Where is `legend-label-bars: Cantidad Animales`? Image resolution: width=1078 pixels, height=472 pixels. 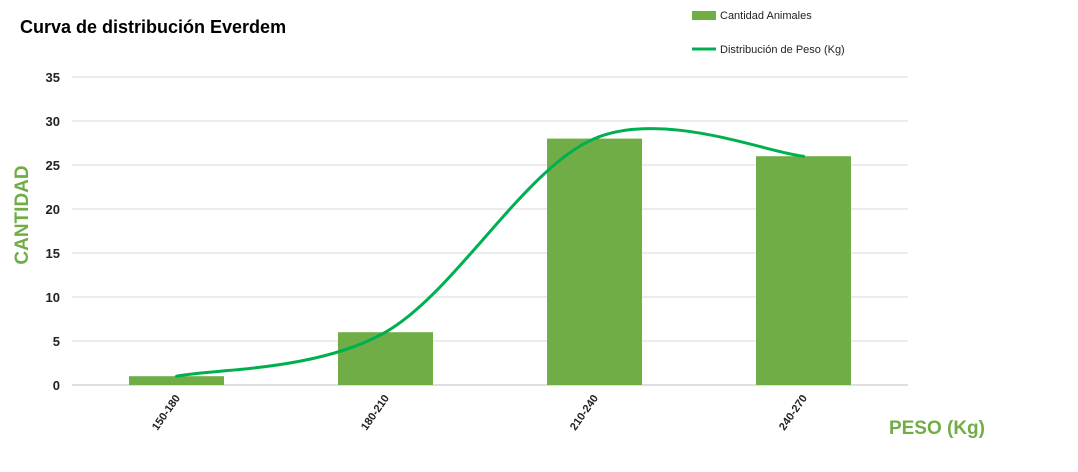 legend-label-bars: Cantidad Animales is located at coordinates (766, 16).